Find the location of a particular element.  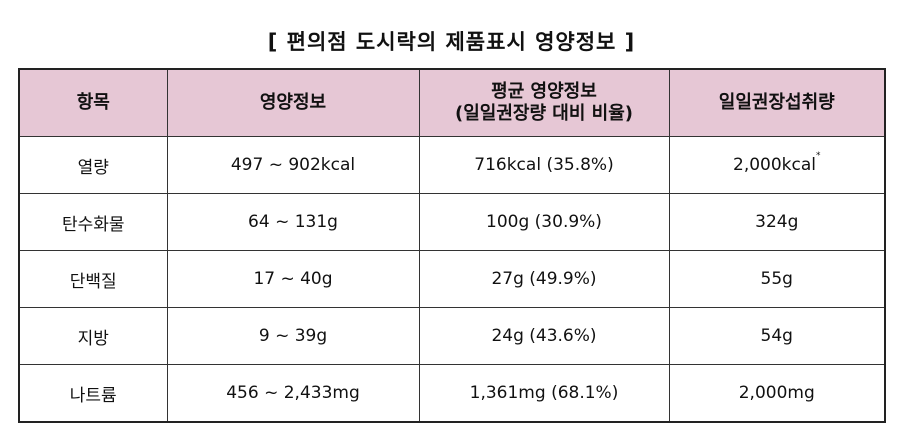

table-cell: 열량 is located at coordinates (93, 165).